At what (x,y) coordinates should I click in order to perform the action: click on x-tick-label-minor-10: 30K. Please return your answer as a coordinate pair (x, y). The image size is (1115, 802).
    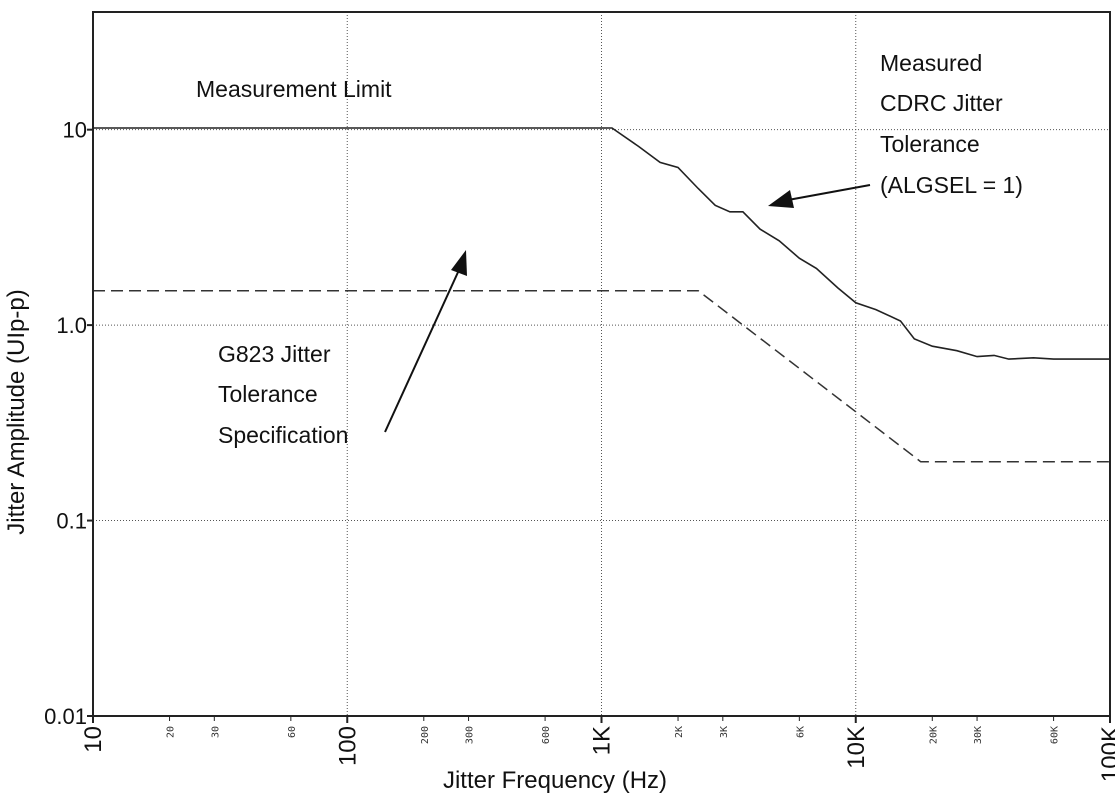
    Looking at the image, I should click on (978, 735).